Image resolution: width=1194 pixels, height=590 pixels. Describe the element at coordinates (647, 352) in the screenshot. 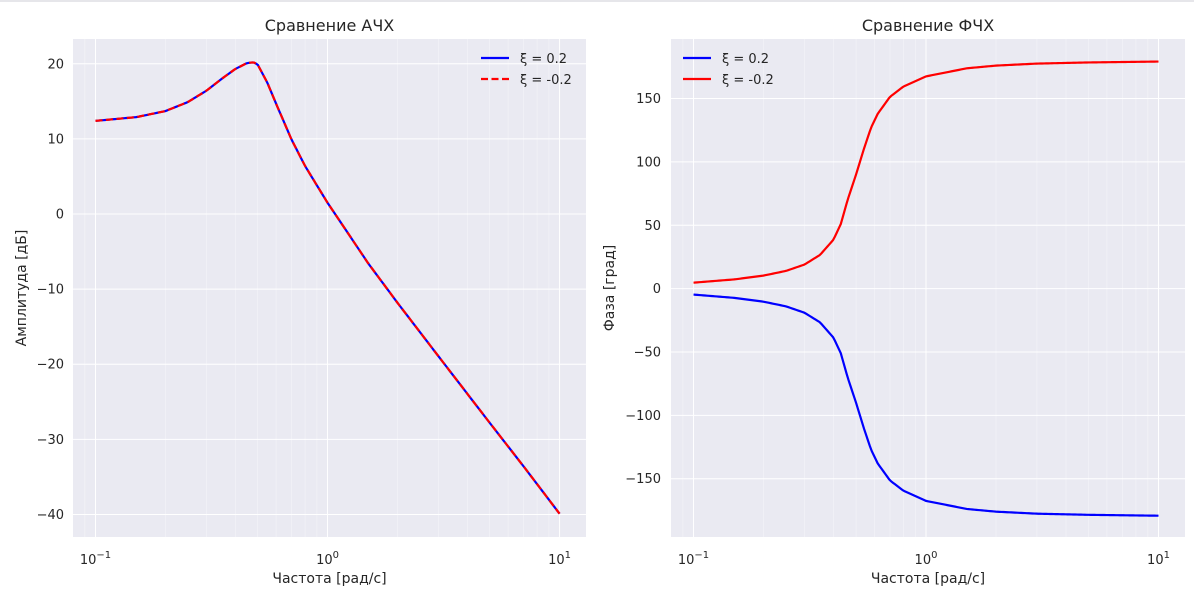

I see `y-tick-label: −50` at that location.